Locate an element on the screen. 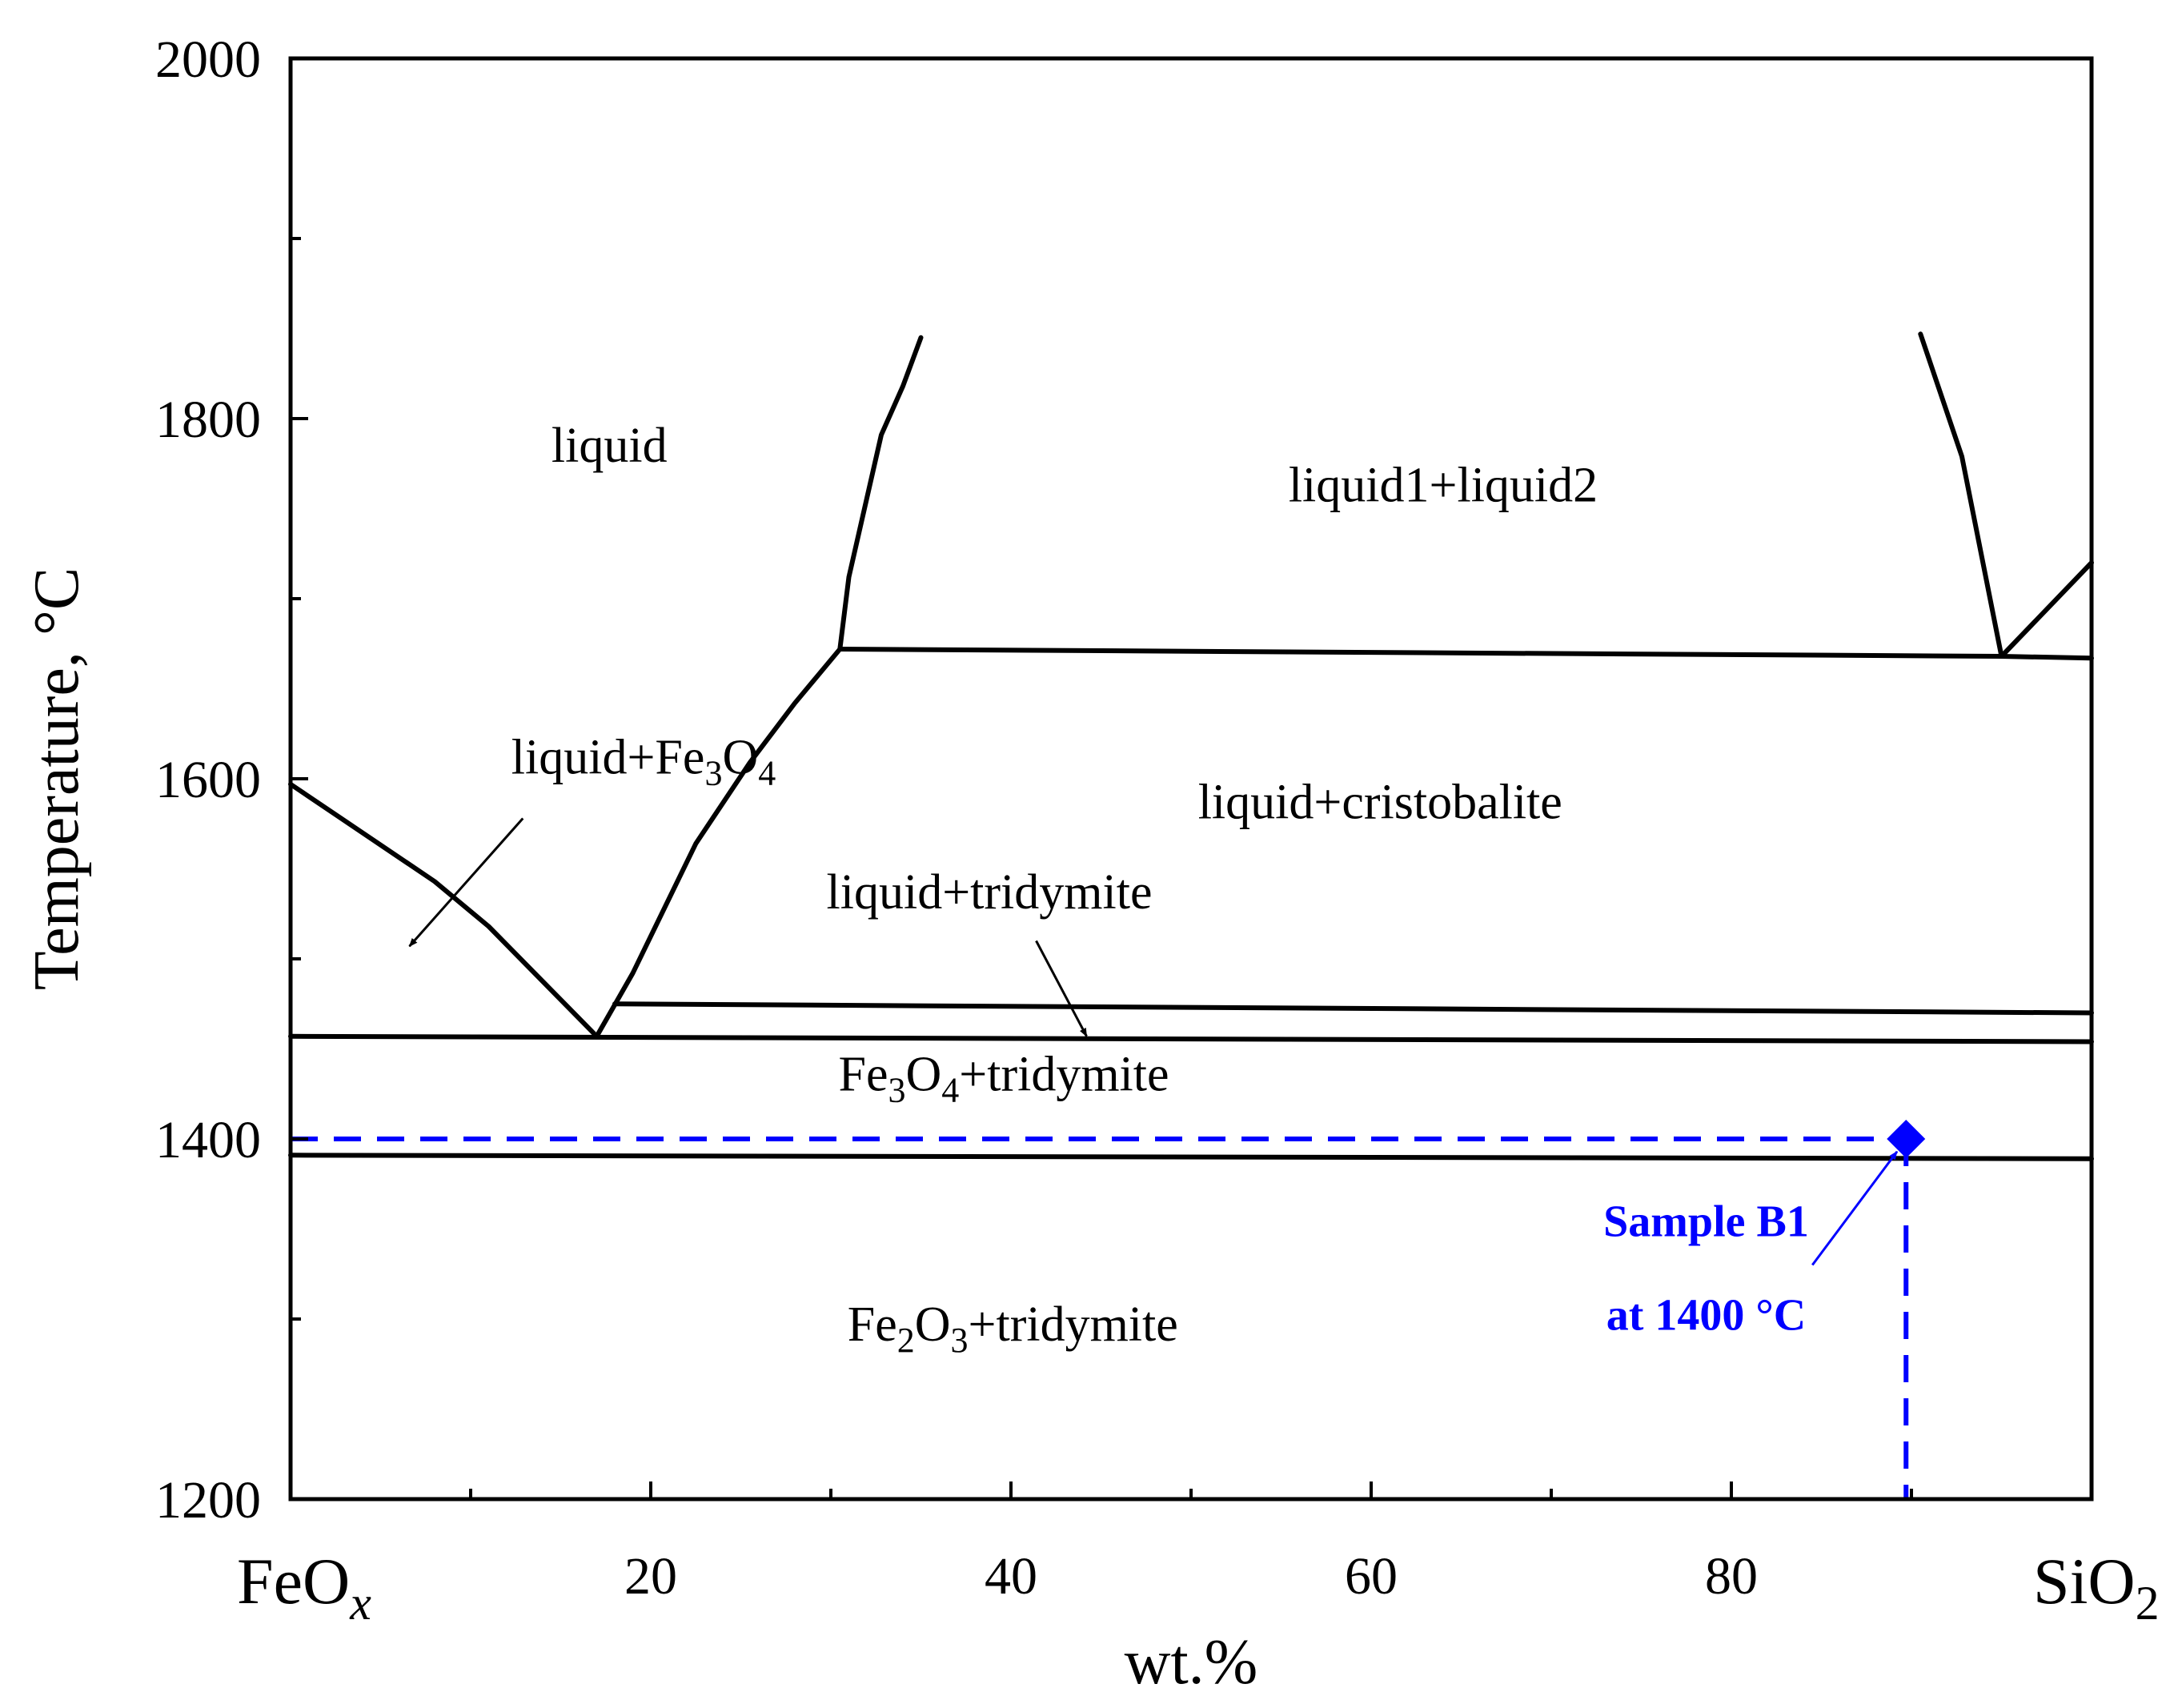 The image size is (2182, 1708). y-tick-label: 2000 is located at coordinates (208, 59).